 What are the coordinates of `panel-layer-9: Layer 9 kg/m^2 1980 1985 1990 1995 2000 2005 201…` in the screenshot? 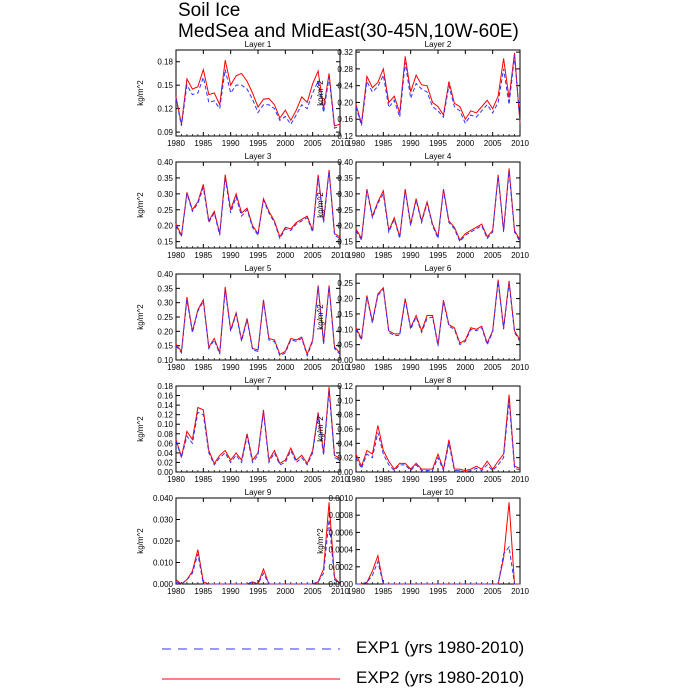 It's located at (242, 542).